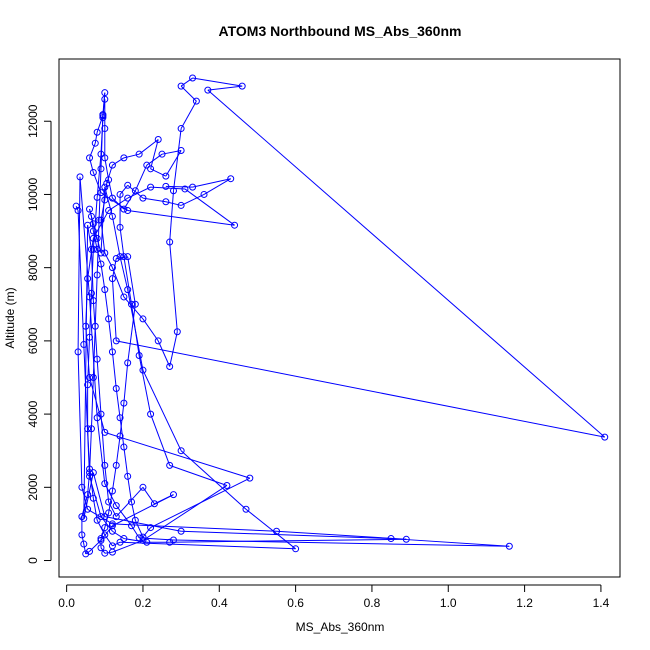 The height and width of the screenshot is (650, 650). I want to click on x-tick-label: 0.6, so click(295, 603).